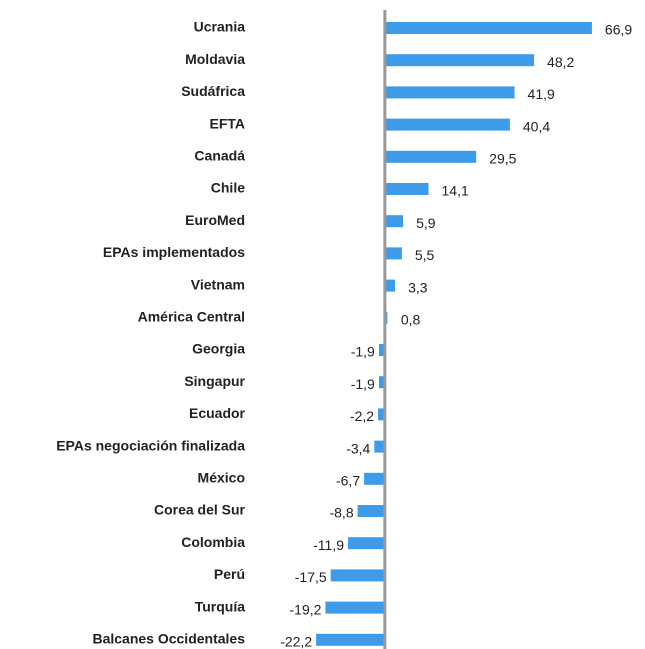 This screenshot has width=645, height=649. I want to click on category-label: Colombia, so click(213, 542).